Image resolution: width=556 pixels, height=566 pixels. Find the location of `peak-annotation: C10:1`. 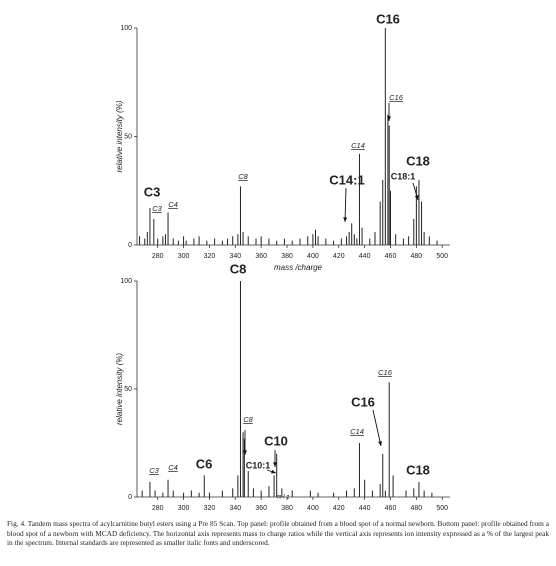

peak-annotation: C10:1 is located at coordinates (258, 465).